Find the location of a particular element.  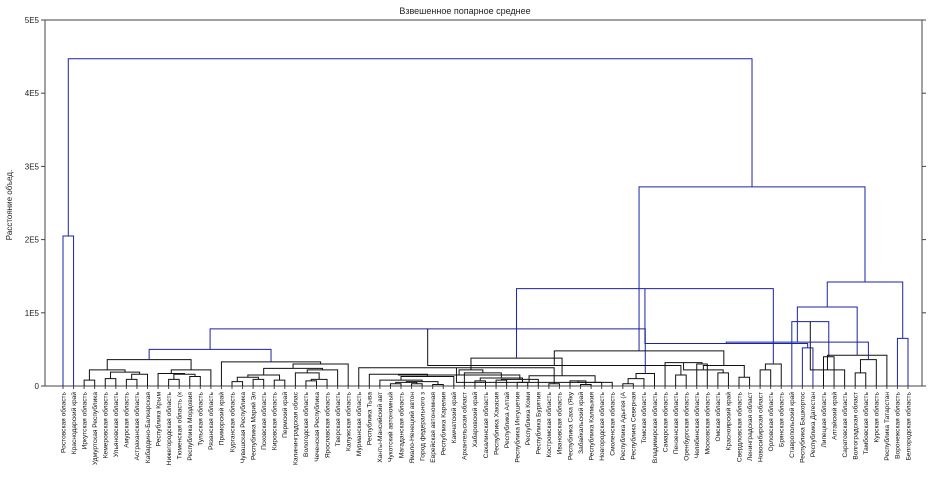

leaf-label: Владимирская область is located at coordinates (655, 427).